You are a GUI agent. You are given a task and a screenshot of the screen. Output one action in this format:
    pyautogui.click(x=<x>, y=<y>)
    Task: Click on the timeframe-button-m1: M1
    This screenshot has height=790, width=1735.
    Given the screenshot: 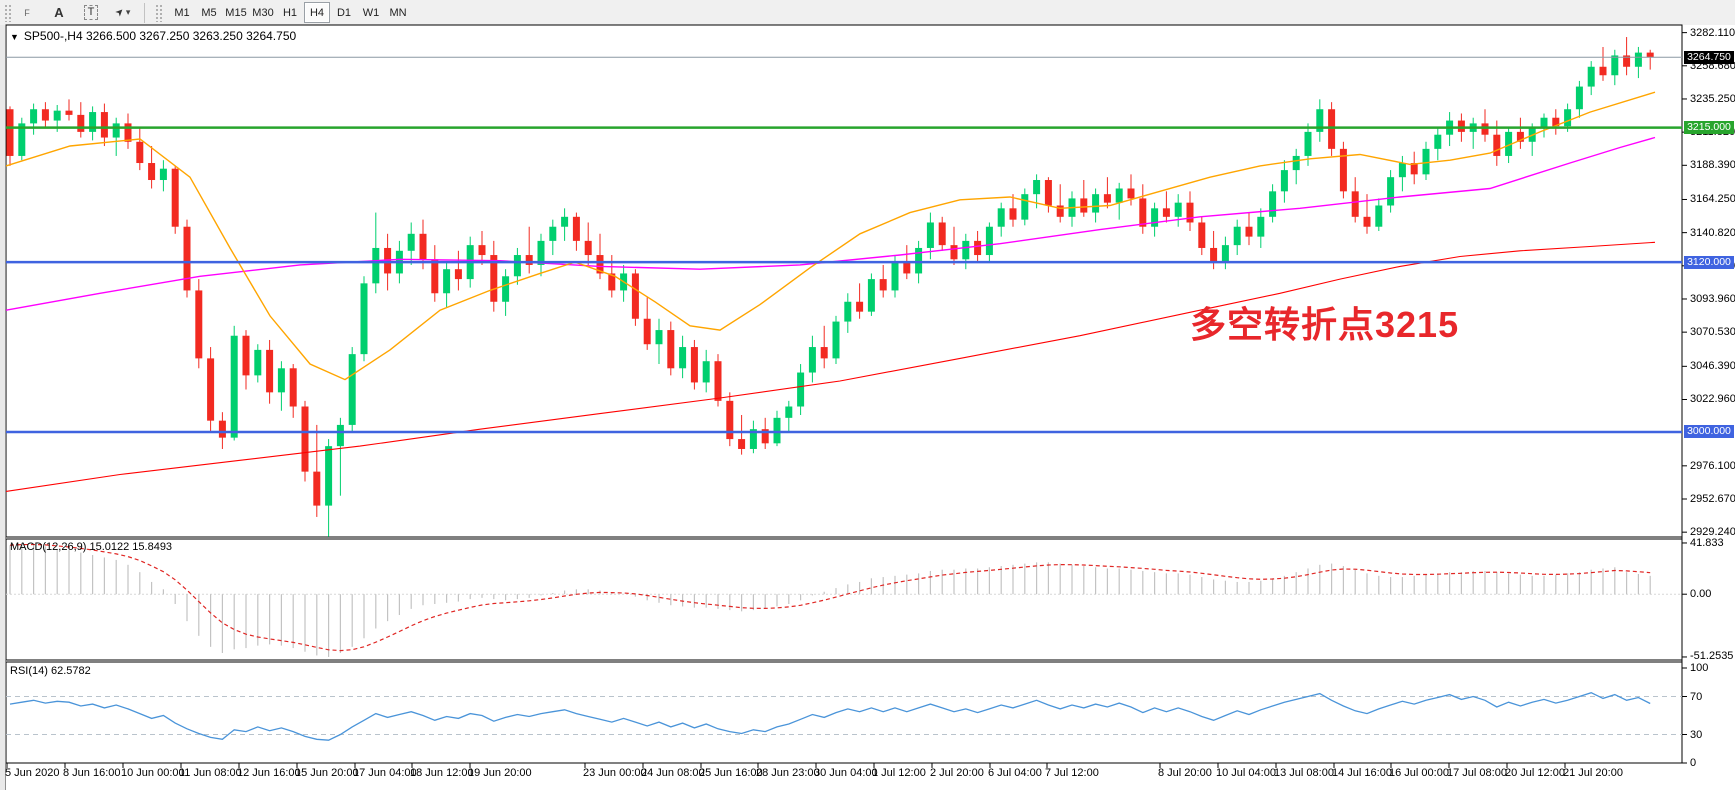 What is the action you would take?
    pyautogui.click(x=182, y=12)
    